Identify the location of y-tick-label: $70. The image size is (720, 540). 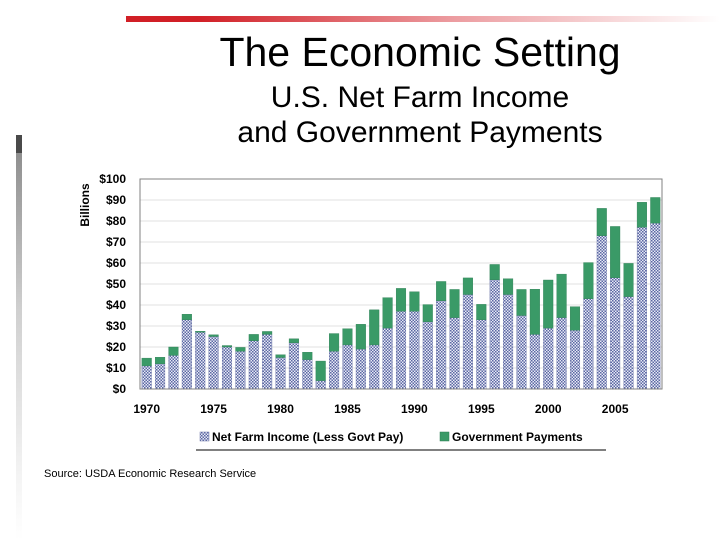
(116, 242).